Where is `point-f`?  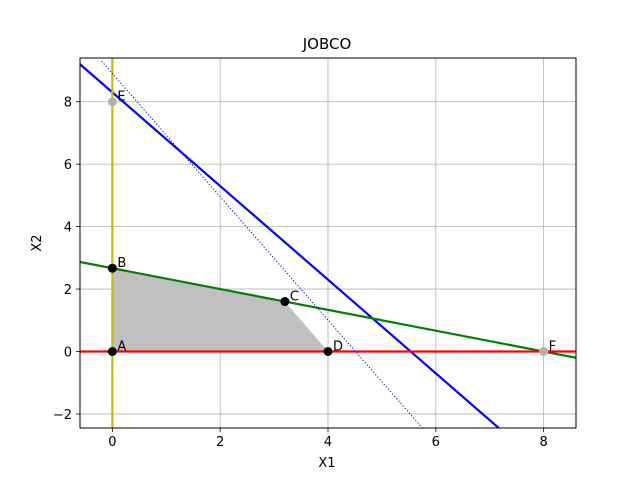
point-f is located at coordinates (544, 352).